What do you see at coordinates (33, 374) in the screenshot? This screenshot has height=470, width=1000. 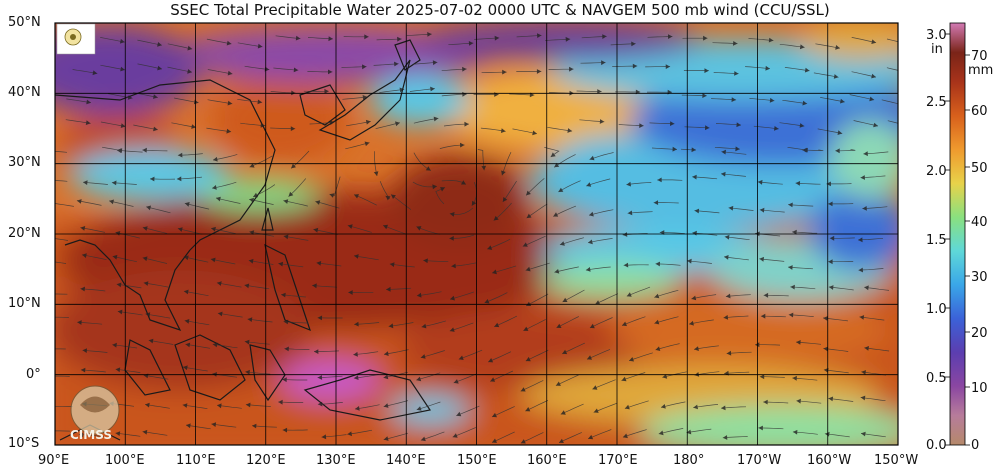 I see `lat-label: 0°` at bounding box center [33, 374].